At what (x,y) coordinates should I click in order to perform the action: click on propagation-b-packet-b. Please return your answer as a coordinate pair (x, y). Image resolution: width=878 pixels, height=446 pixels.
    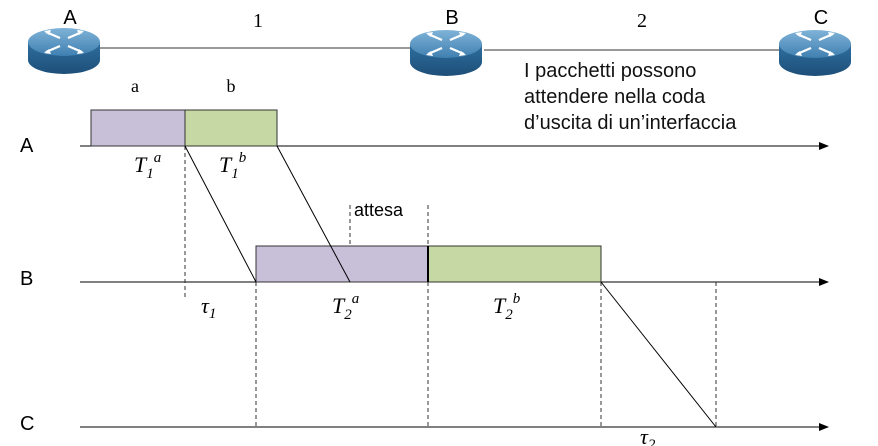
    Looking at the image, I should click on (658, 354).